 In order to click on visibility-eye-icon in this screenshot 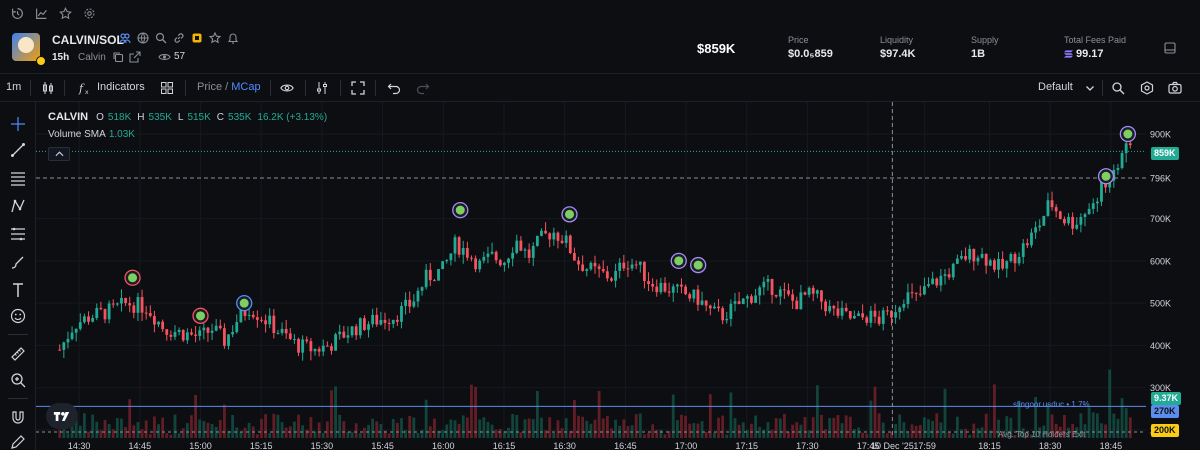, I will do `click(287, 88)`.